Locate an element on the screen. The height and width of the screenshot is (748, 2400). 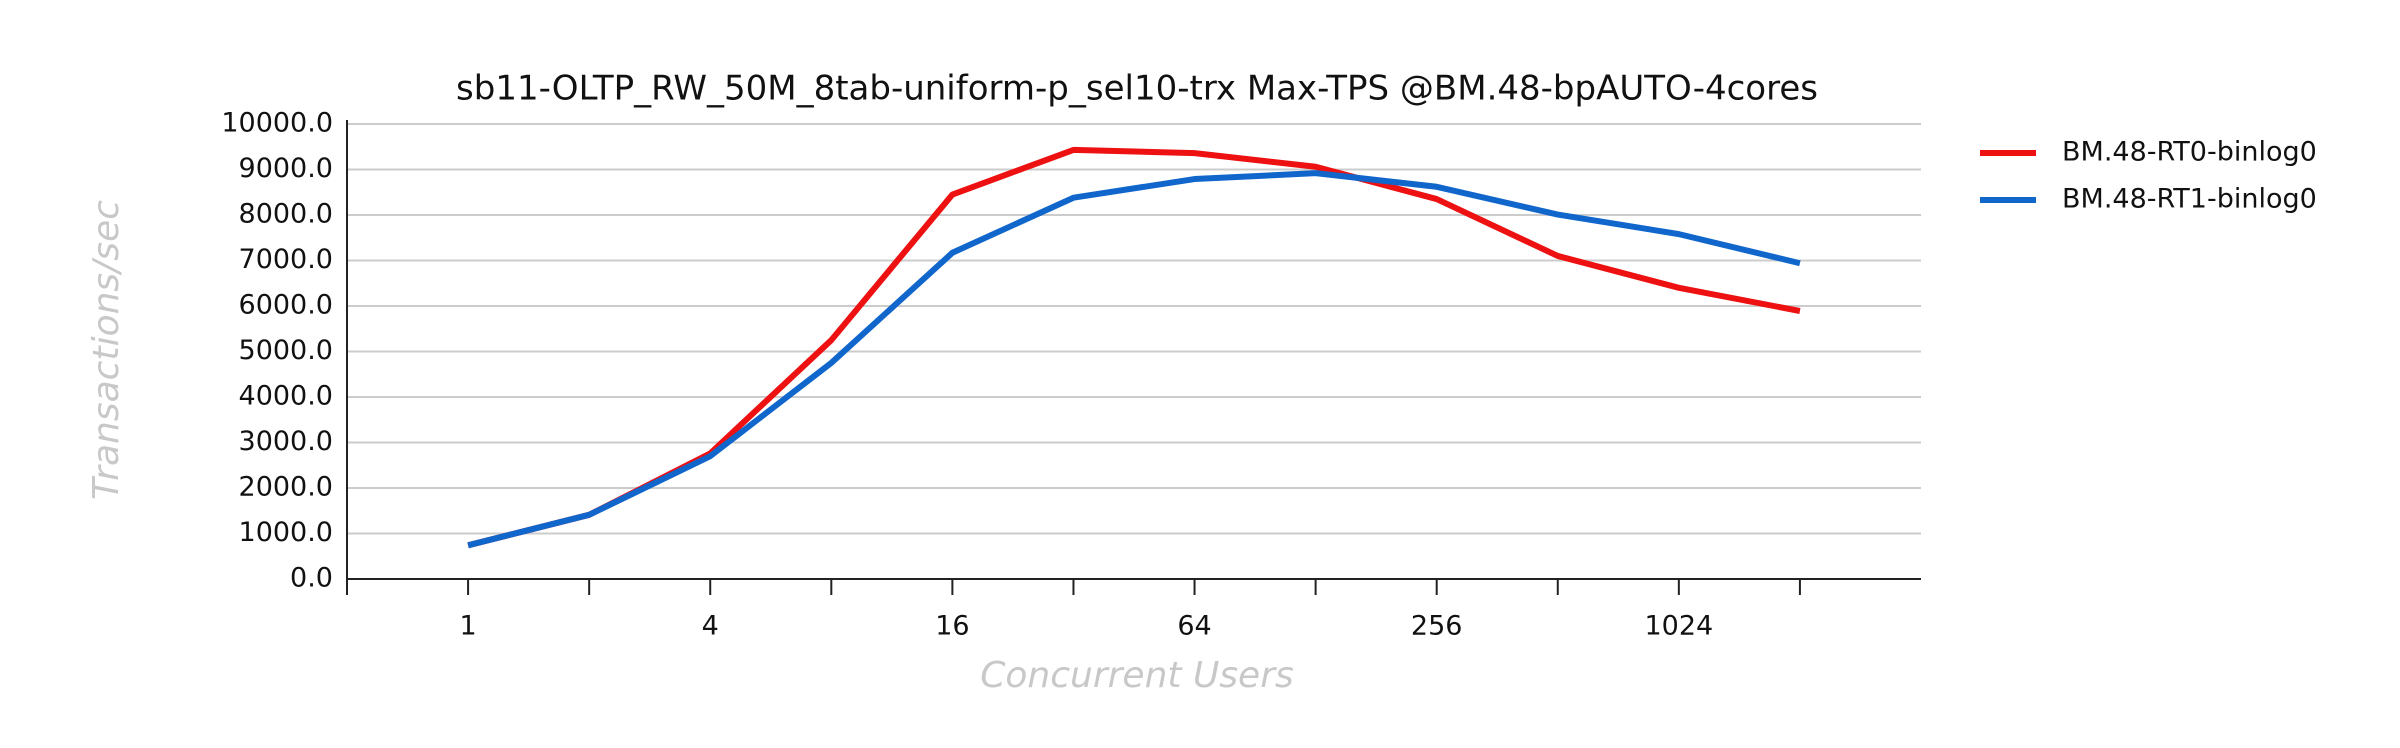
y-tick-label: 0.0 is located at coordinates (311, 578).